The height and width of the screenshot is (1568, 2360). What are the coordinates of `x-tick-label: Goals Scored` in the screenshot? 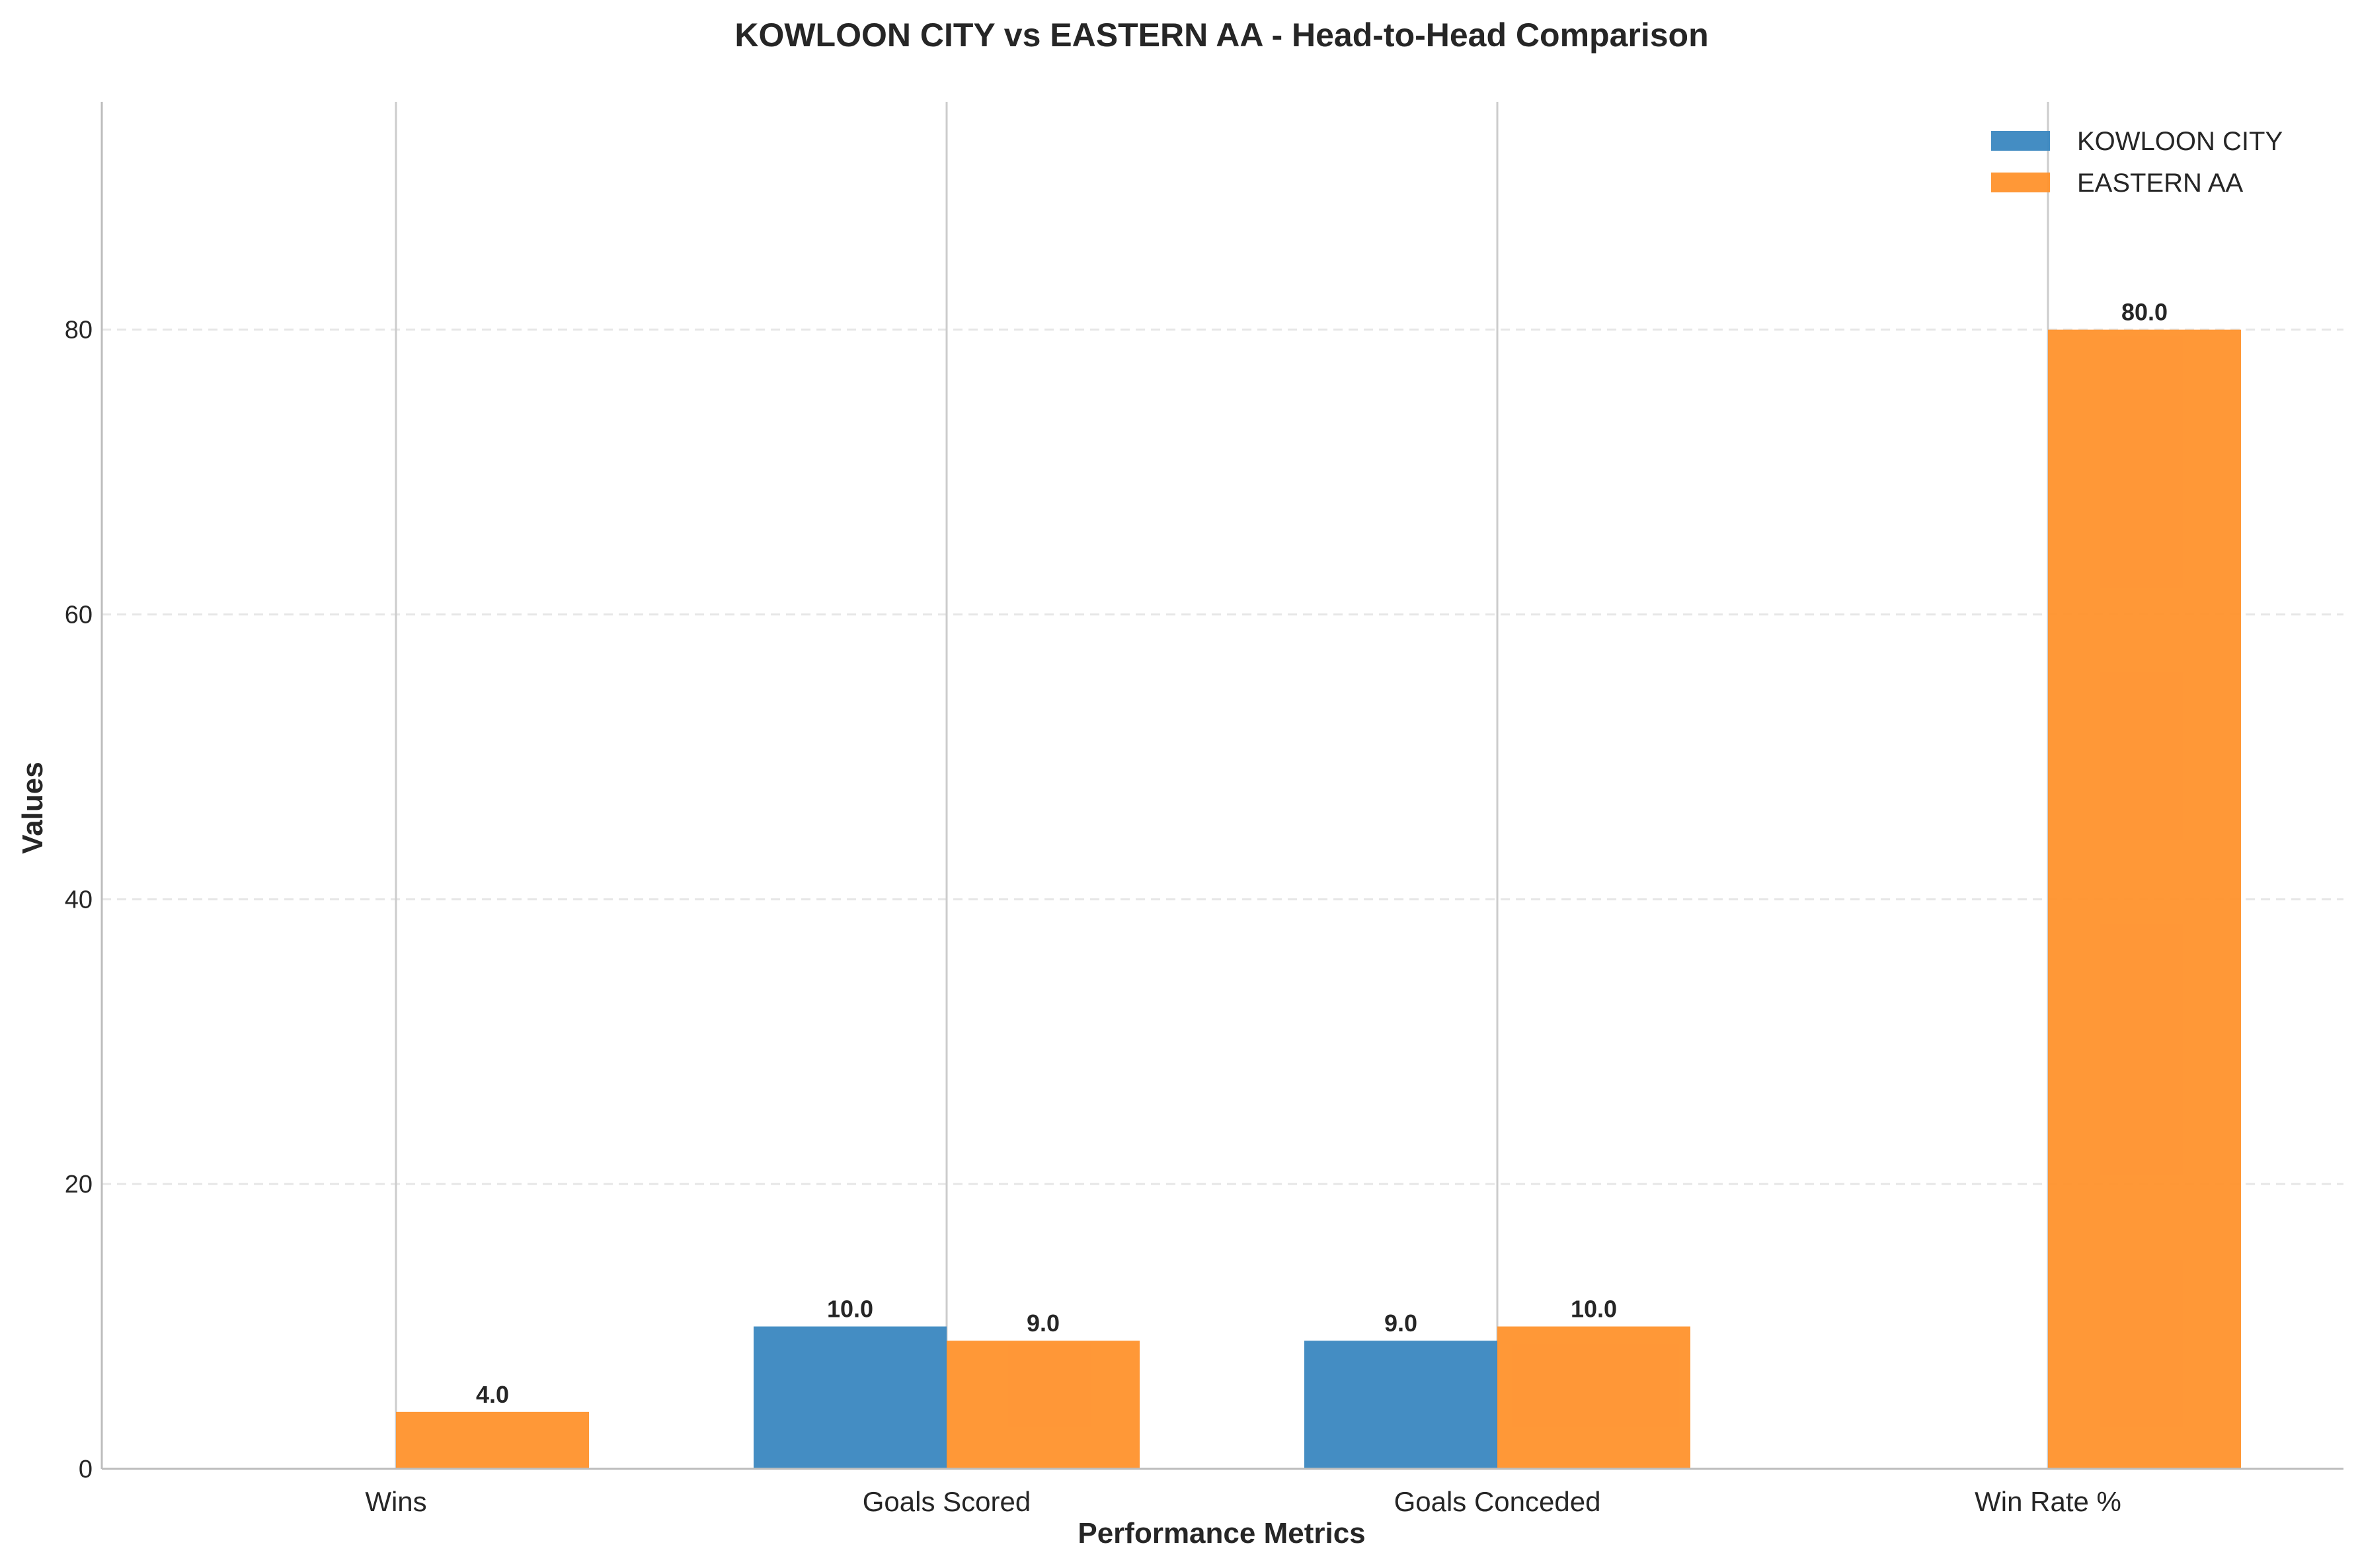 It's located at (947, 1501).